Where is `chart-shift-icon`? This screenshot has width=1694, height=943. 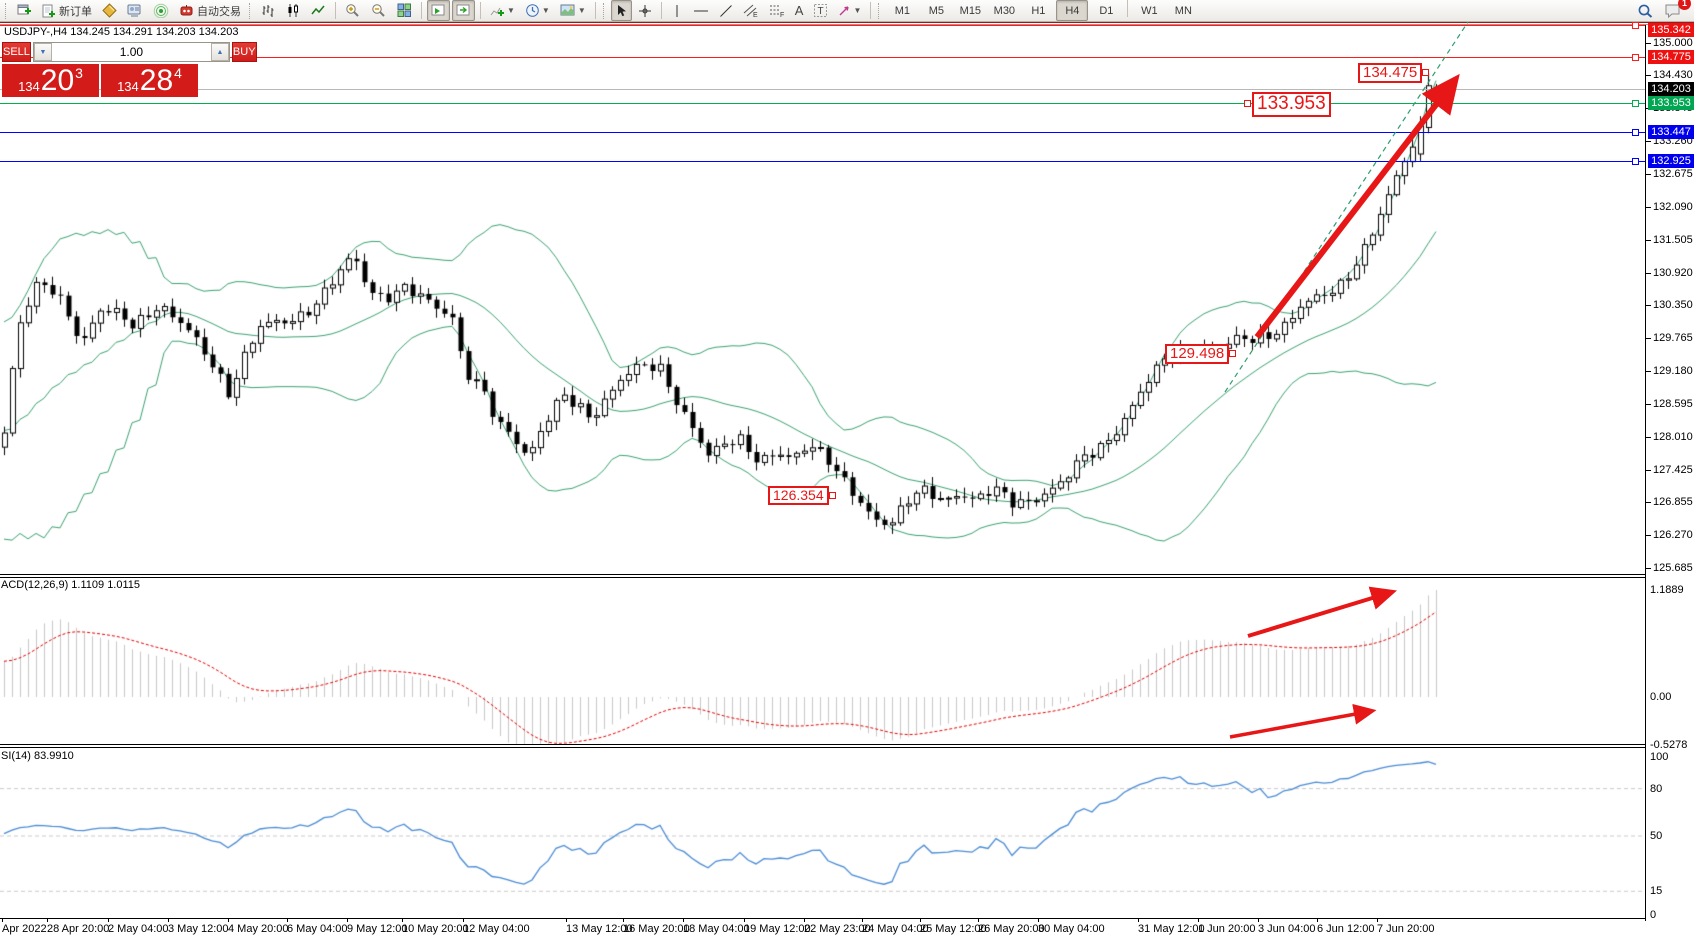 chart-shift-icon is located at coordinates (463, 10).